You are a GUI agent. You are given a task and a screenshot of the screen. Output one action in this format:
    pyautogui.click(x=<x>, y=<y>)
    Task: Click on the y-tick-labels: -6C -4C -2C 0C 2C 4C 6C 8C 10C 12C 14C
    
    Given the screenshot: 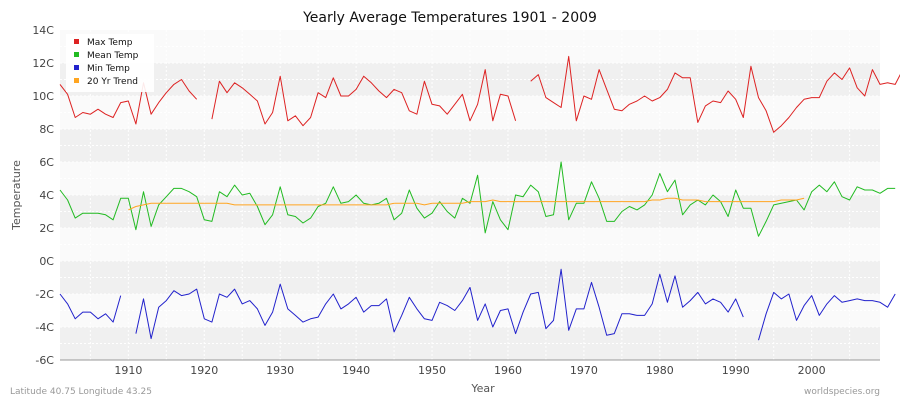 What is the action you would take?
    pyautogui.click(x=43, y=195)
    